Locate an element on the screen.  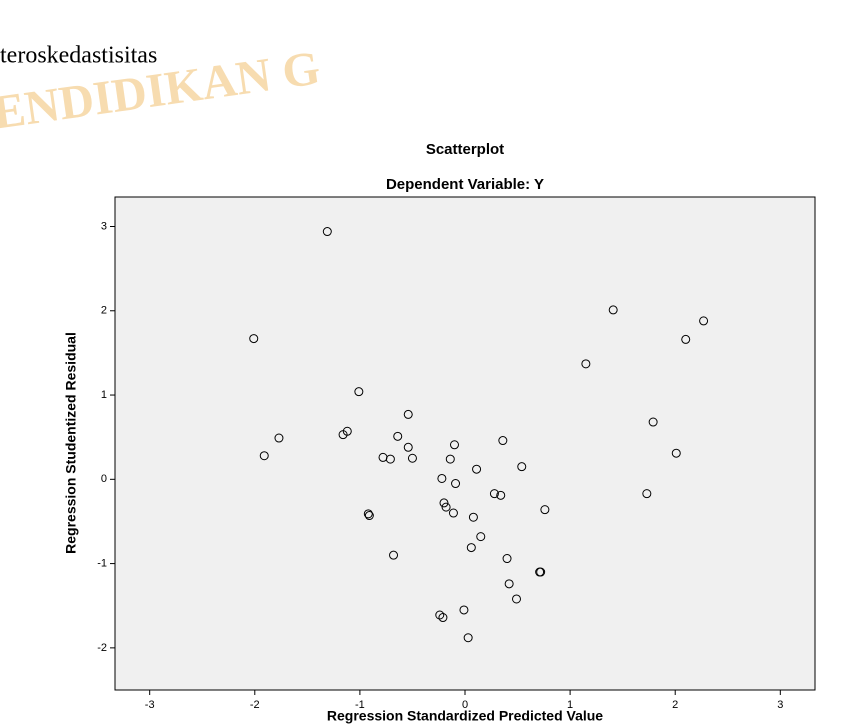
chart-title: Scatterplot is located at coordinates (465, 149).